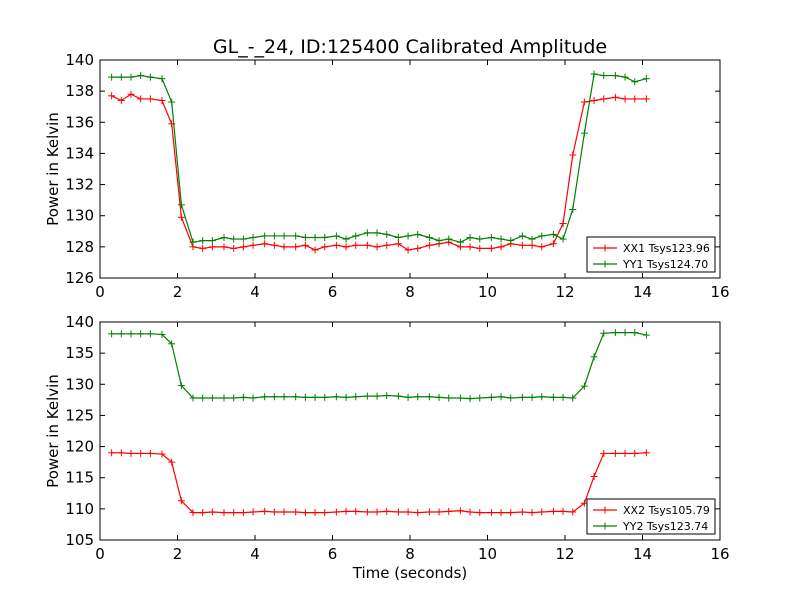 The height and width of the screenshot is (600, 800). What do you see at coordinates (79, 153) in the screenshot?
I see `top-plot-ytick-label: 134` at bounding box center [79, 153].